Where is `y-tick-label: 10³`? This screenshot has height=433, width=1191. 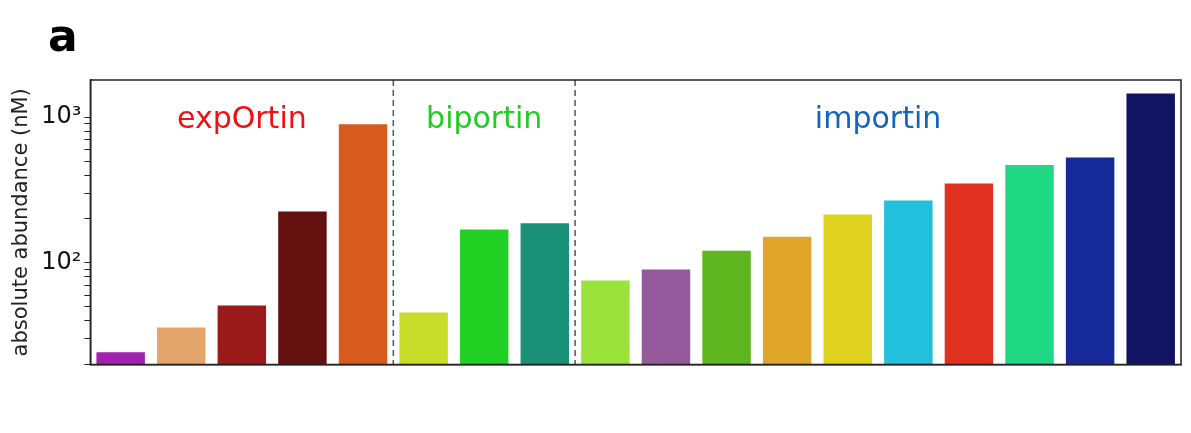 y-tick-label: 10³ is located at coordinates (61, 115).